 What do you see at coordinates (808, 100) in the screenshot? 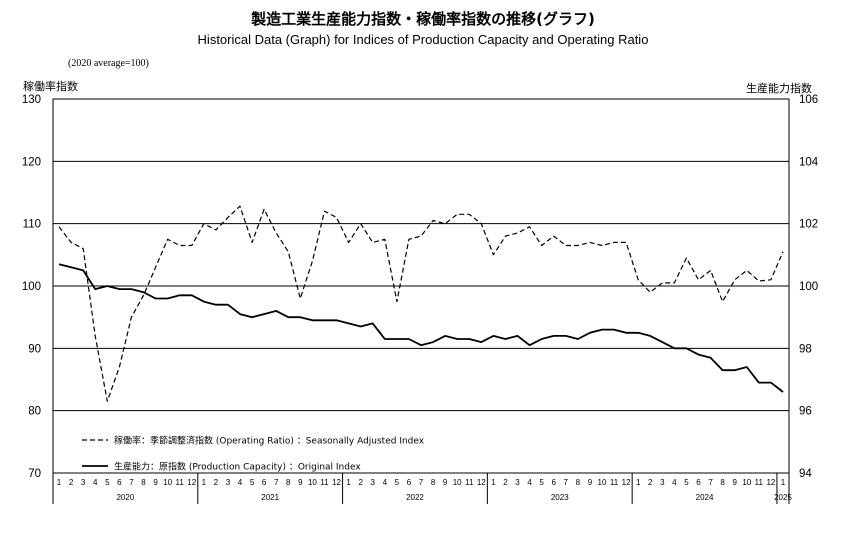
I see `right-tick-label: 106` at bounding box center [808, 100].